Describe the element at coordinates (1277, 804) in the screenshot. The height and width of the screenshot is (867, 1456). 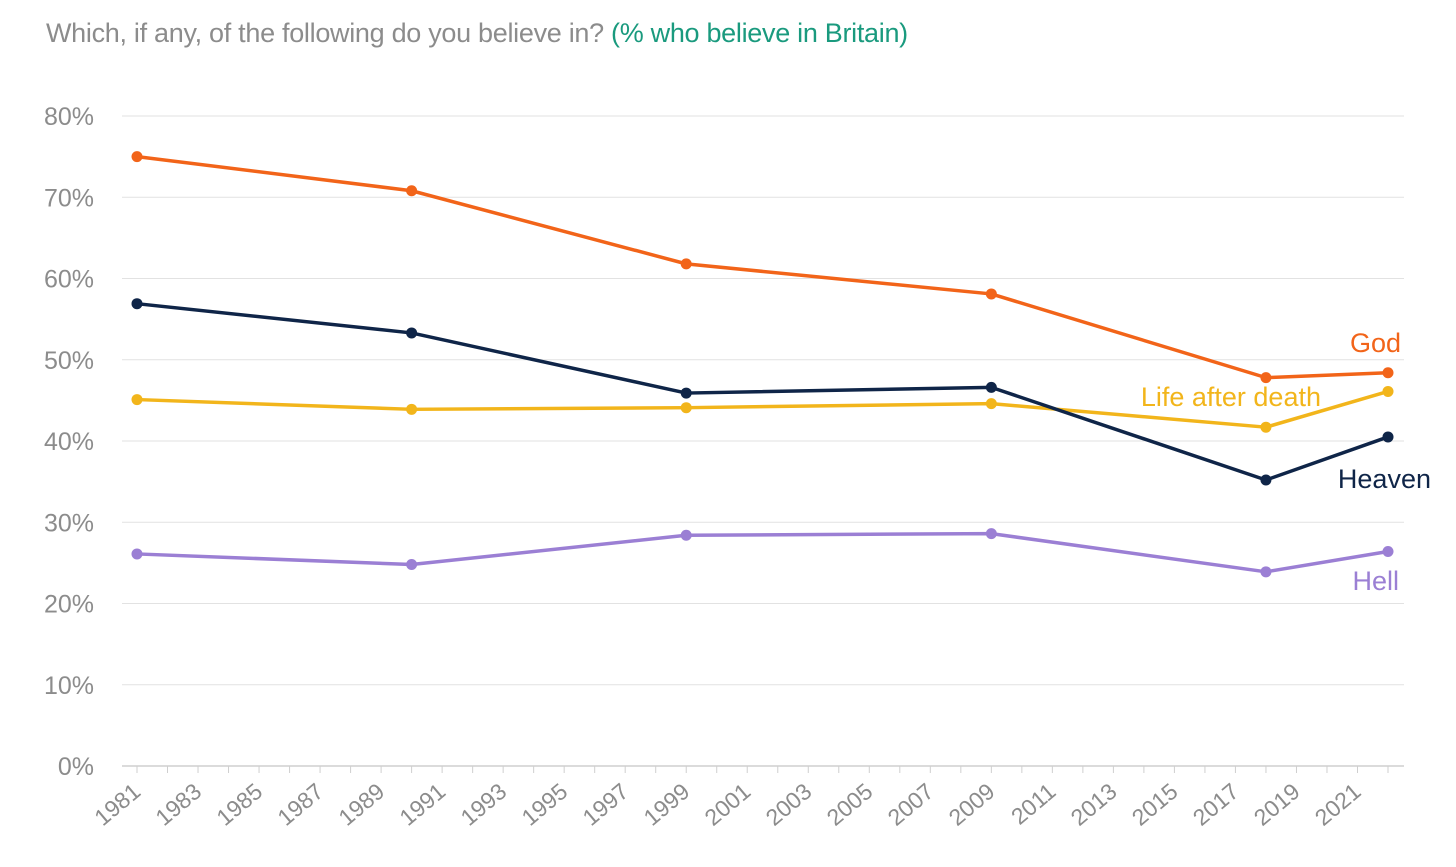
I see `x-tick-label: 2019` at that location.